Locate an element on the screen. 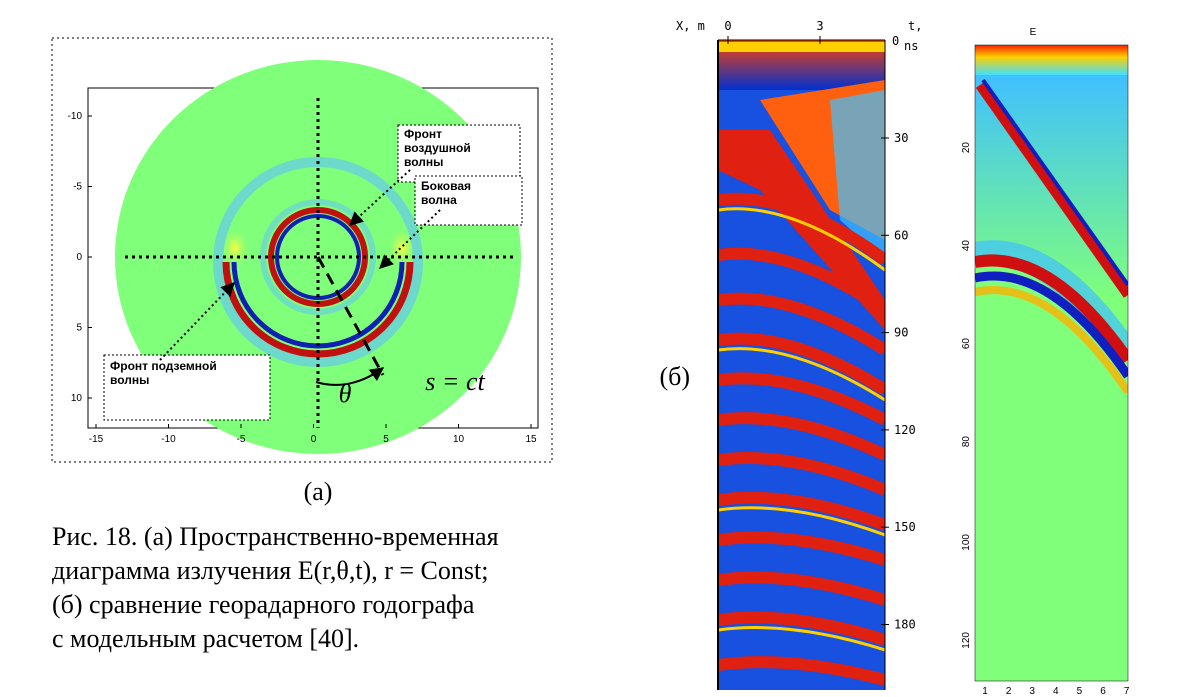  plot-frame is located at coordinates (1051, 363).